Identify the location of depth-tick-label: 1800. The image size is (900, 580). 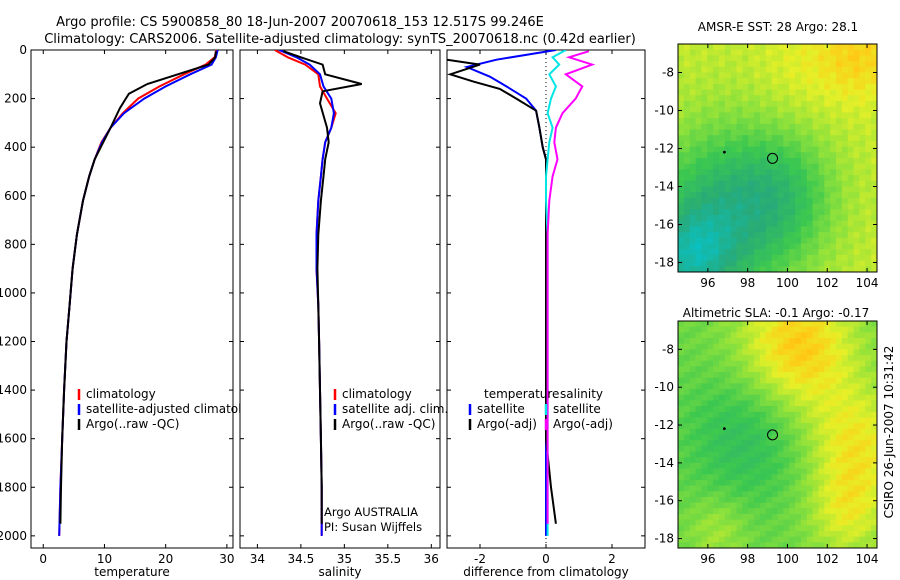
(13, 487).